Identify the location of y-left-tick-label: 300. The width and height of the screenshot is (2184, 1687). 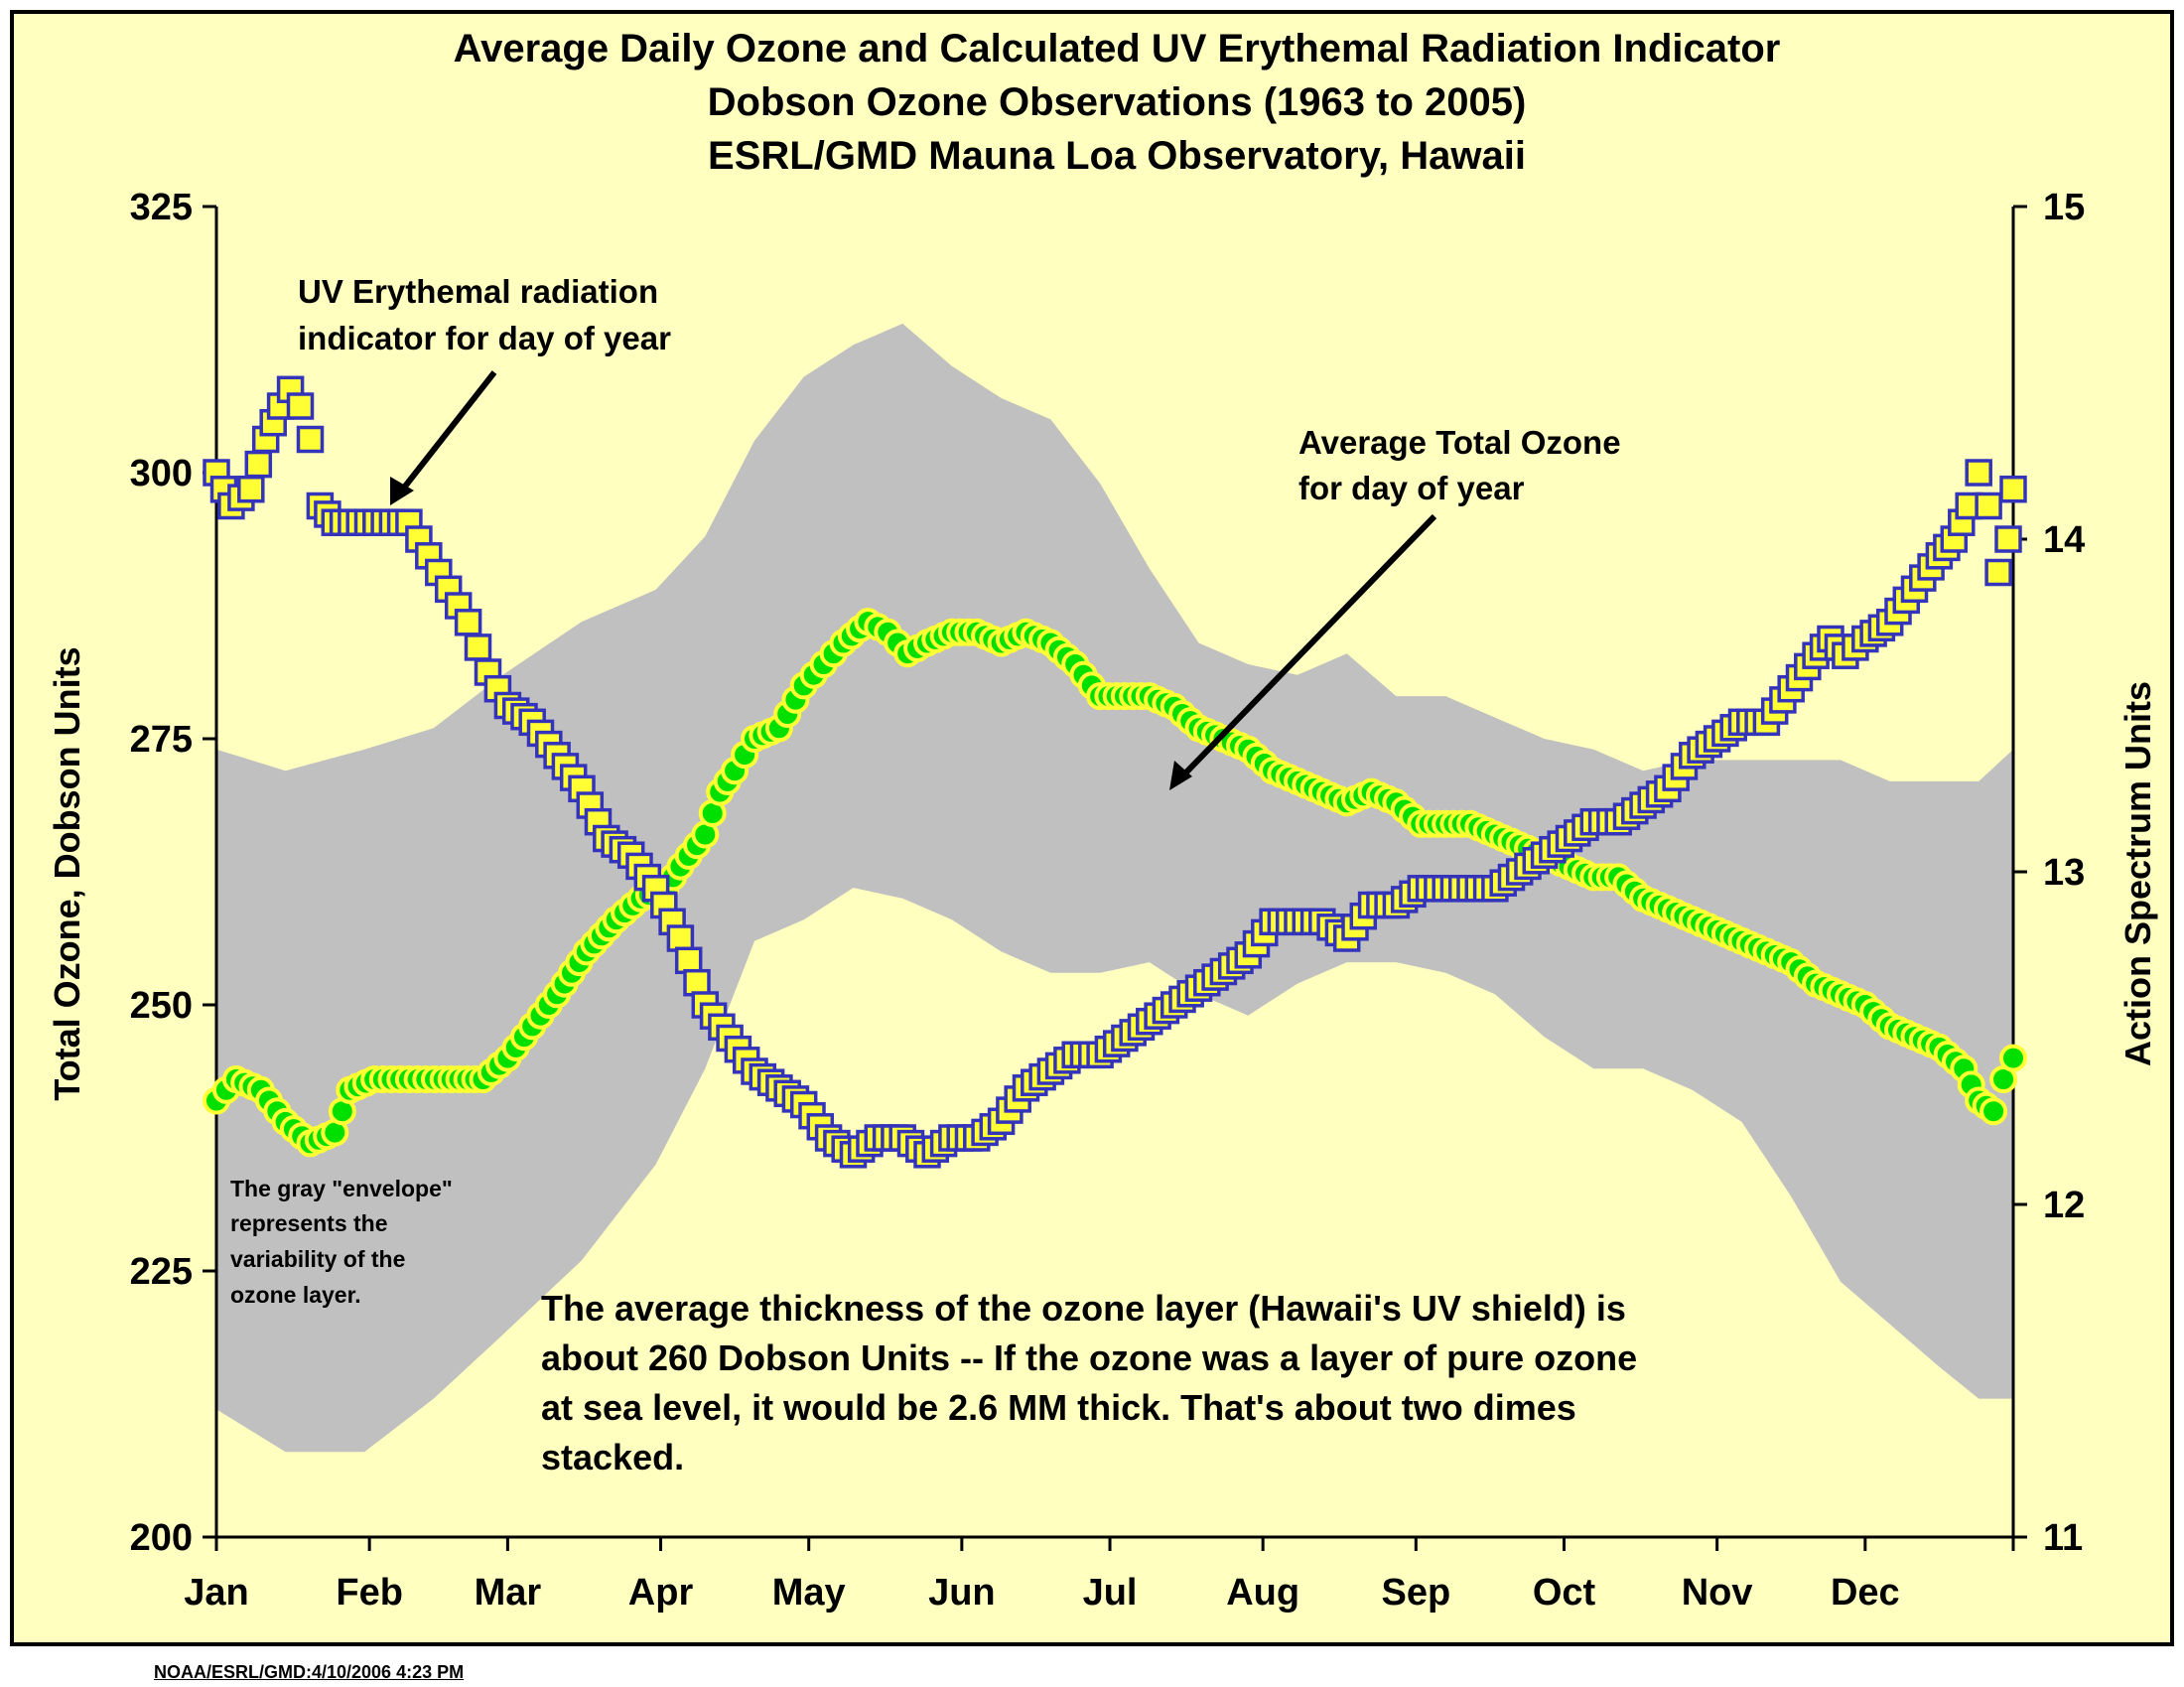
(161, 473).